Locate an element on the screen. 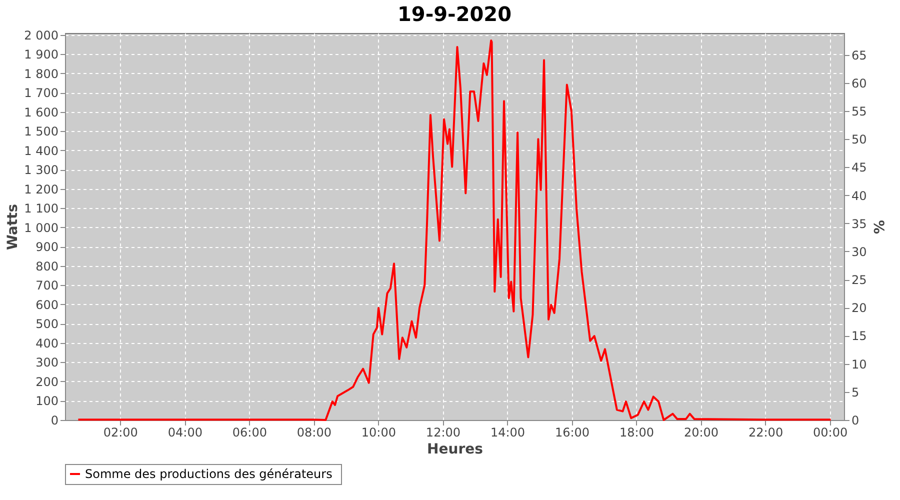 Image resolution: width=900 pixels, height=500 pixels. y-tick-label: 300 is located at coordinates (47, 363).